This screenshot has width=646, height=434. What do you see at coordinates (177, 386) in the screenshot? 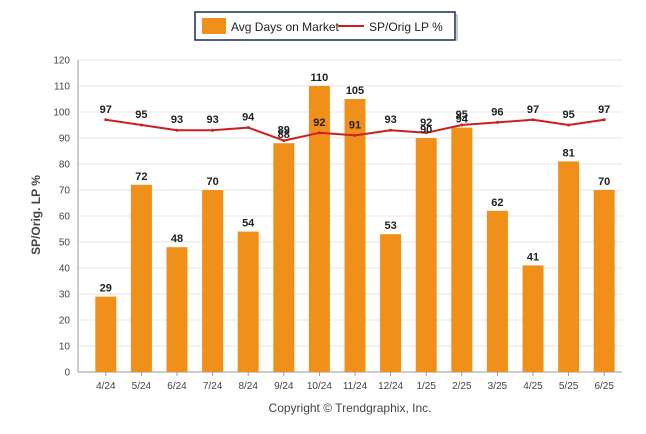
I see `x-tick-label: 6/24` at bounding box center [177, 386].